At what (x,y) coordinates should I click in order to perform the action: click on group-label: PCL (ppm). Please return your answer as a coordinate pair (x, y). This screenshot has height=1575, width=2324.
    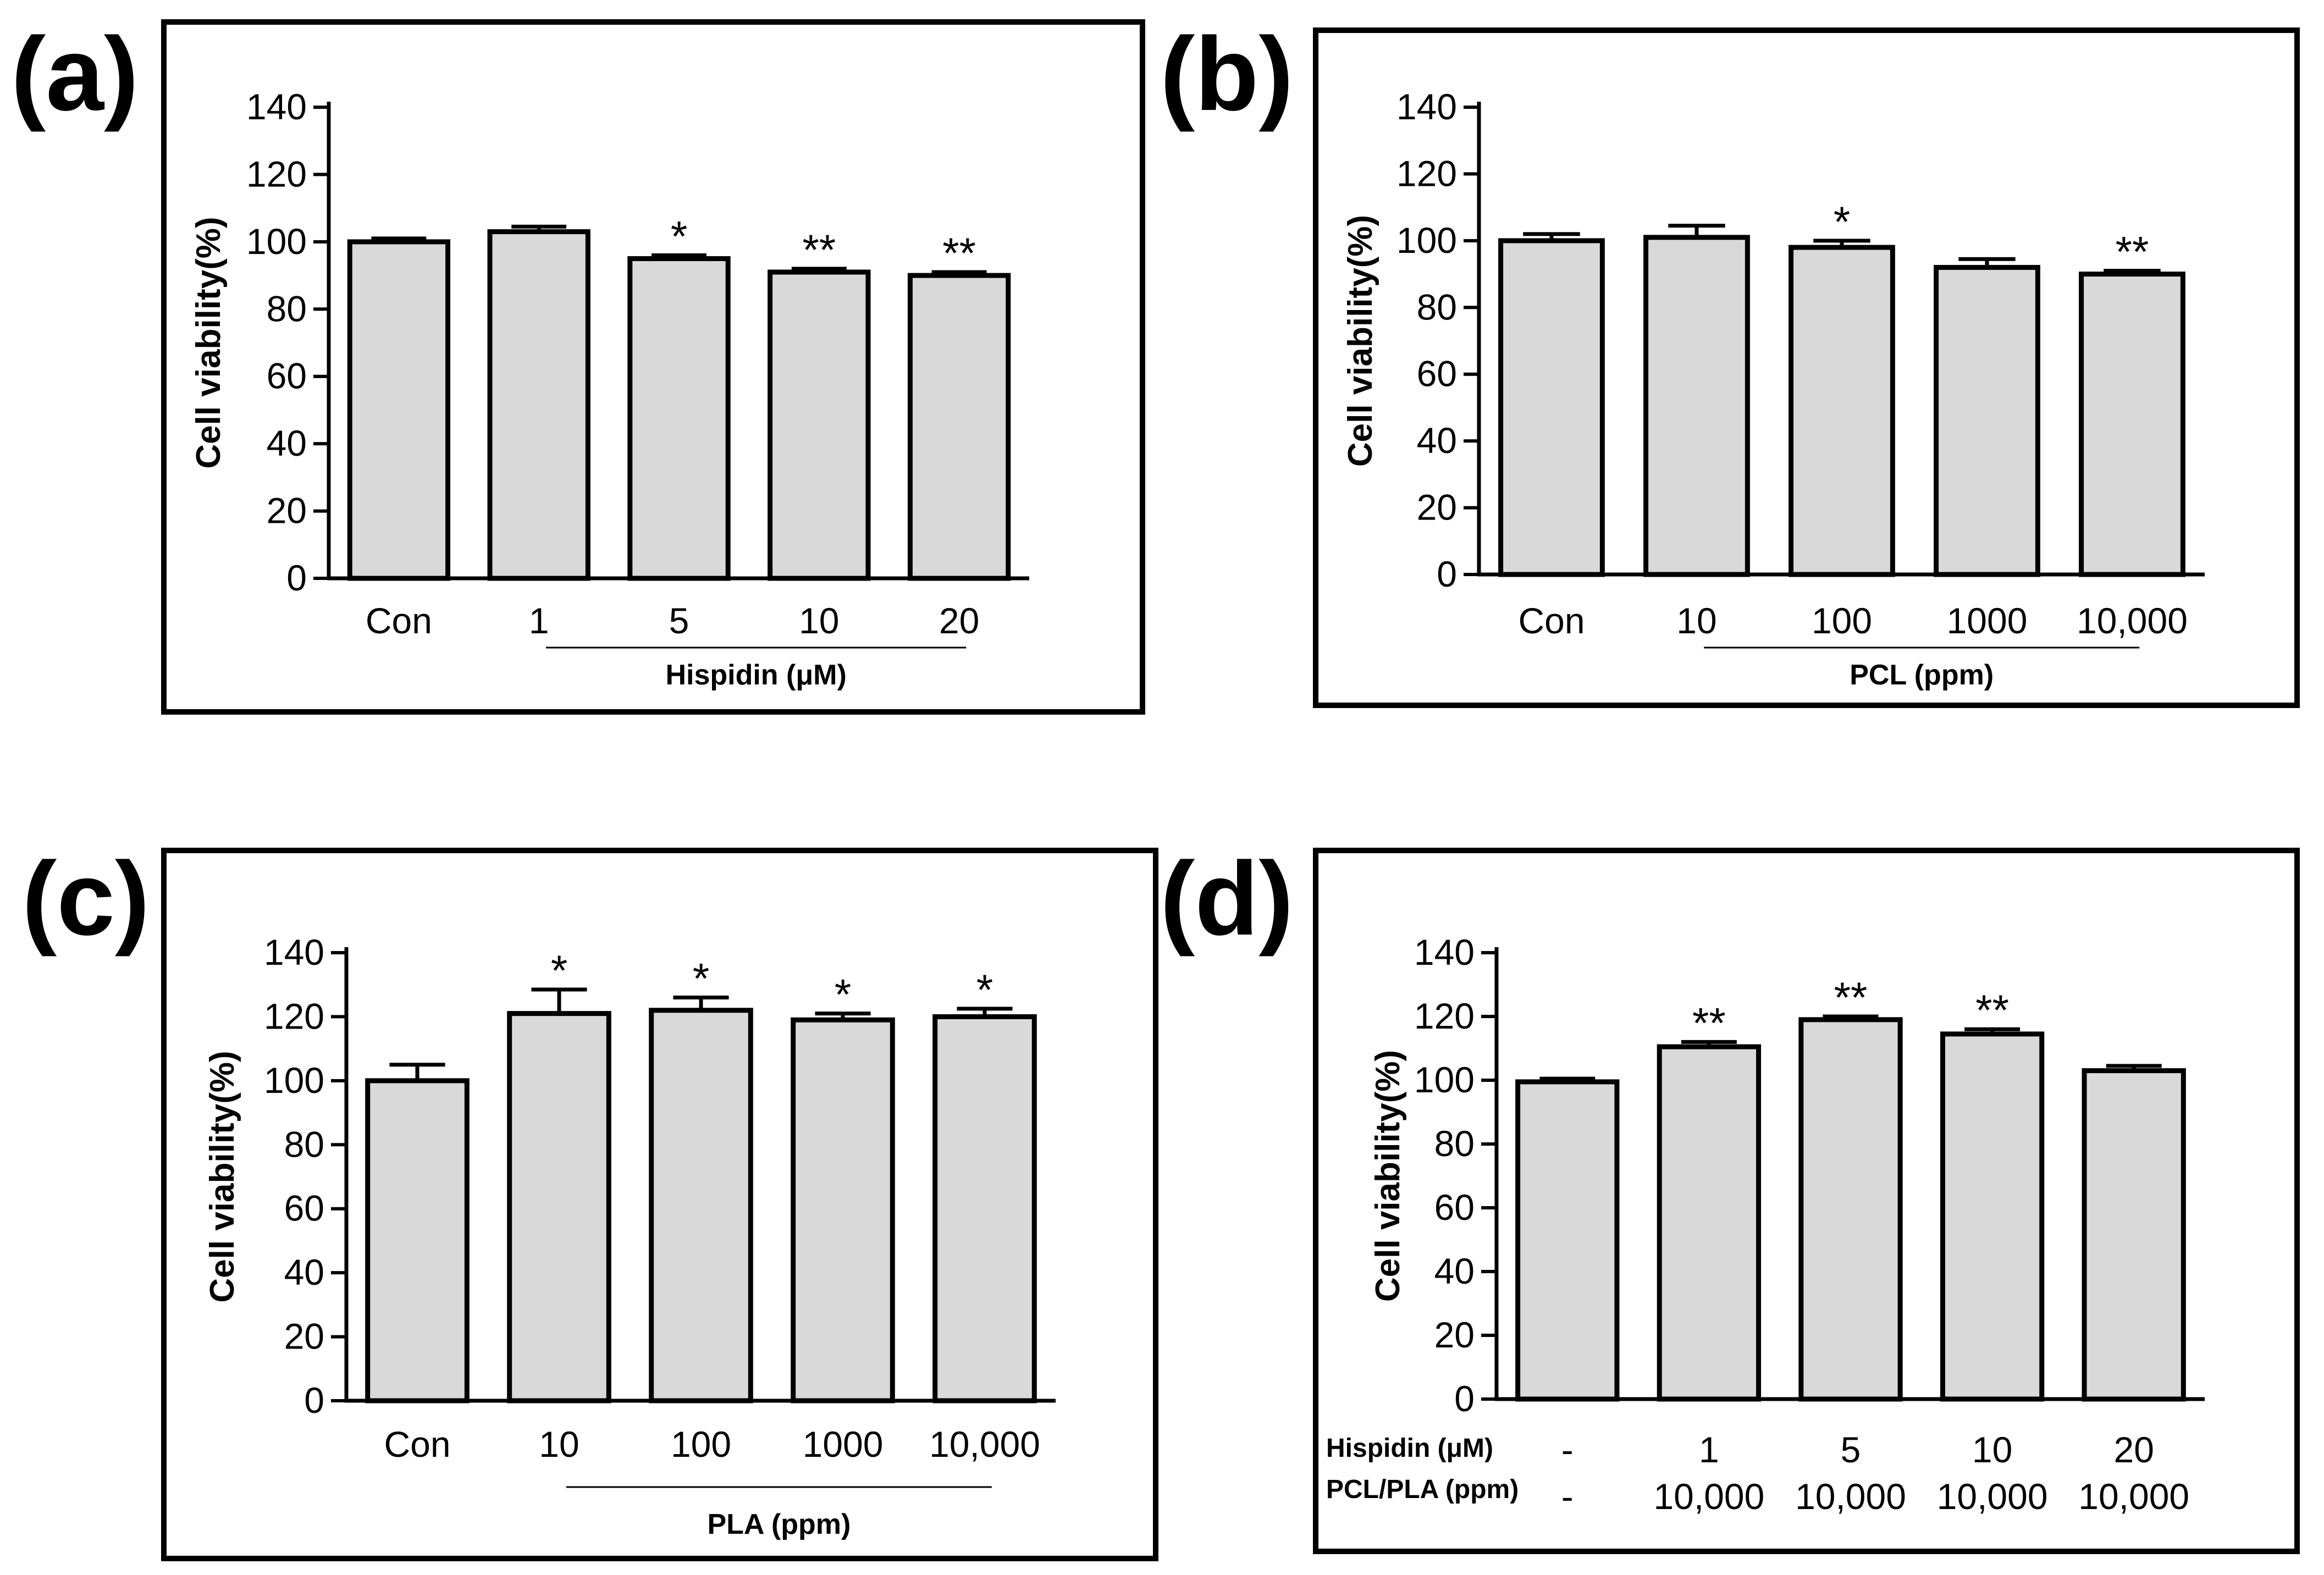
    Looking at the image, I should click on (1922, 675).